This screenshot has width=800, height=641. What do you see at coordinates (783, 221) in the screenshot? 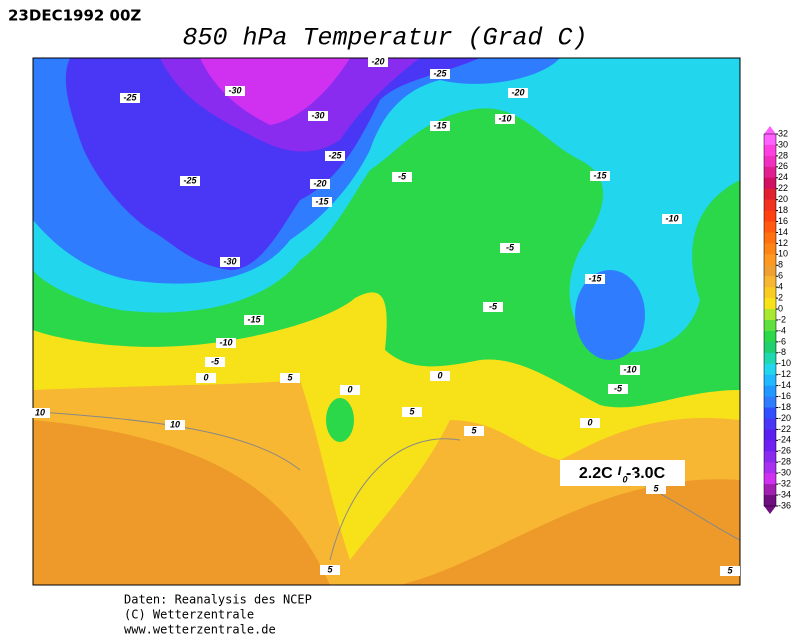
I see `colorbar-label: 16` at bounding box center [783, 221].